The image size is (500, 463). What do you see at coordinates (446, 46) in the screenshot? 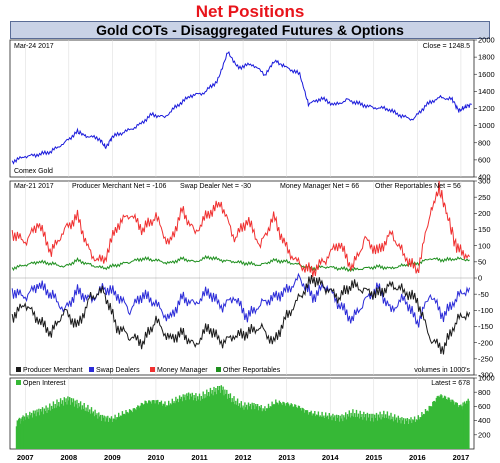
I see `price-close-readout: Close = 1248.5` at bounding box center [446, 46].